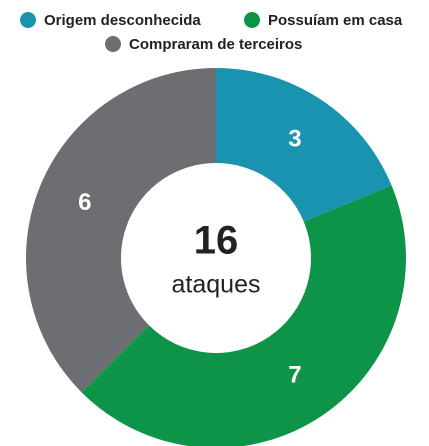  Describe the element at coordinates (216, 241) in the screenshot. I see `center-value: 16` at that location.